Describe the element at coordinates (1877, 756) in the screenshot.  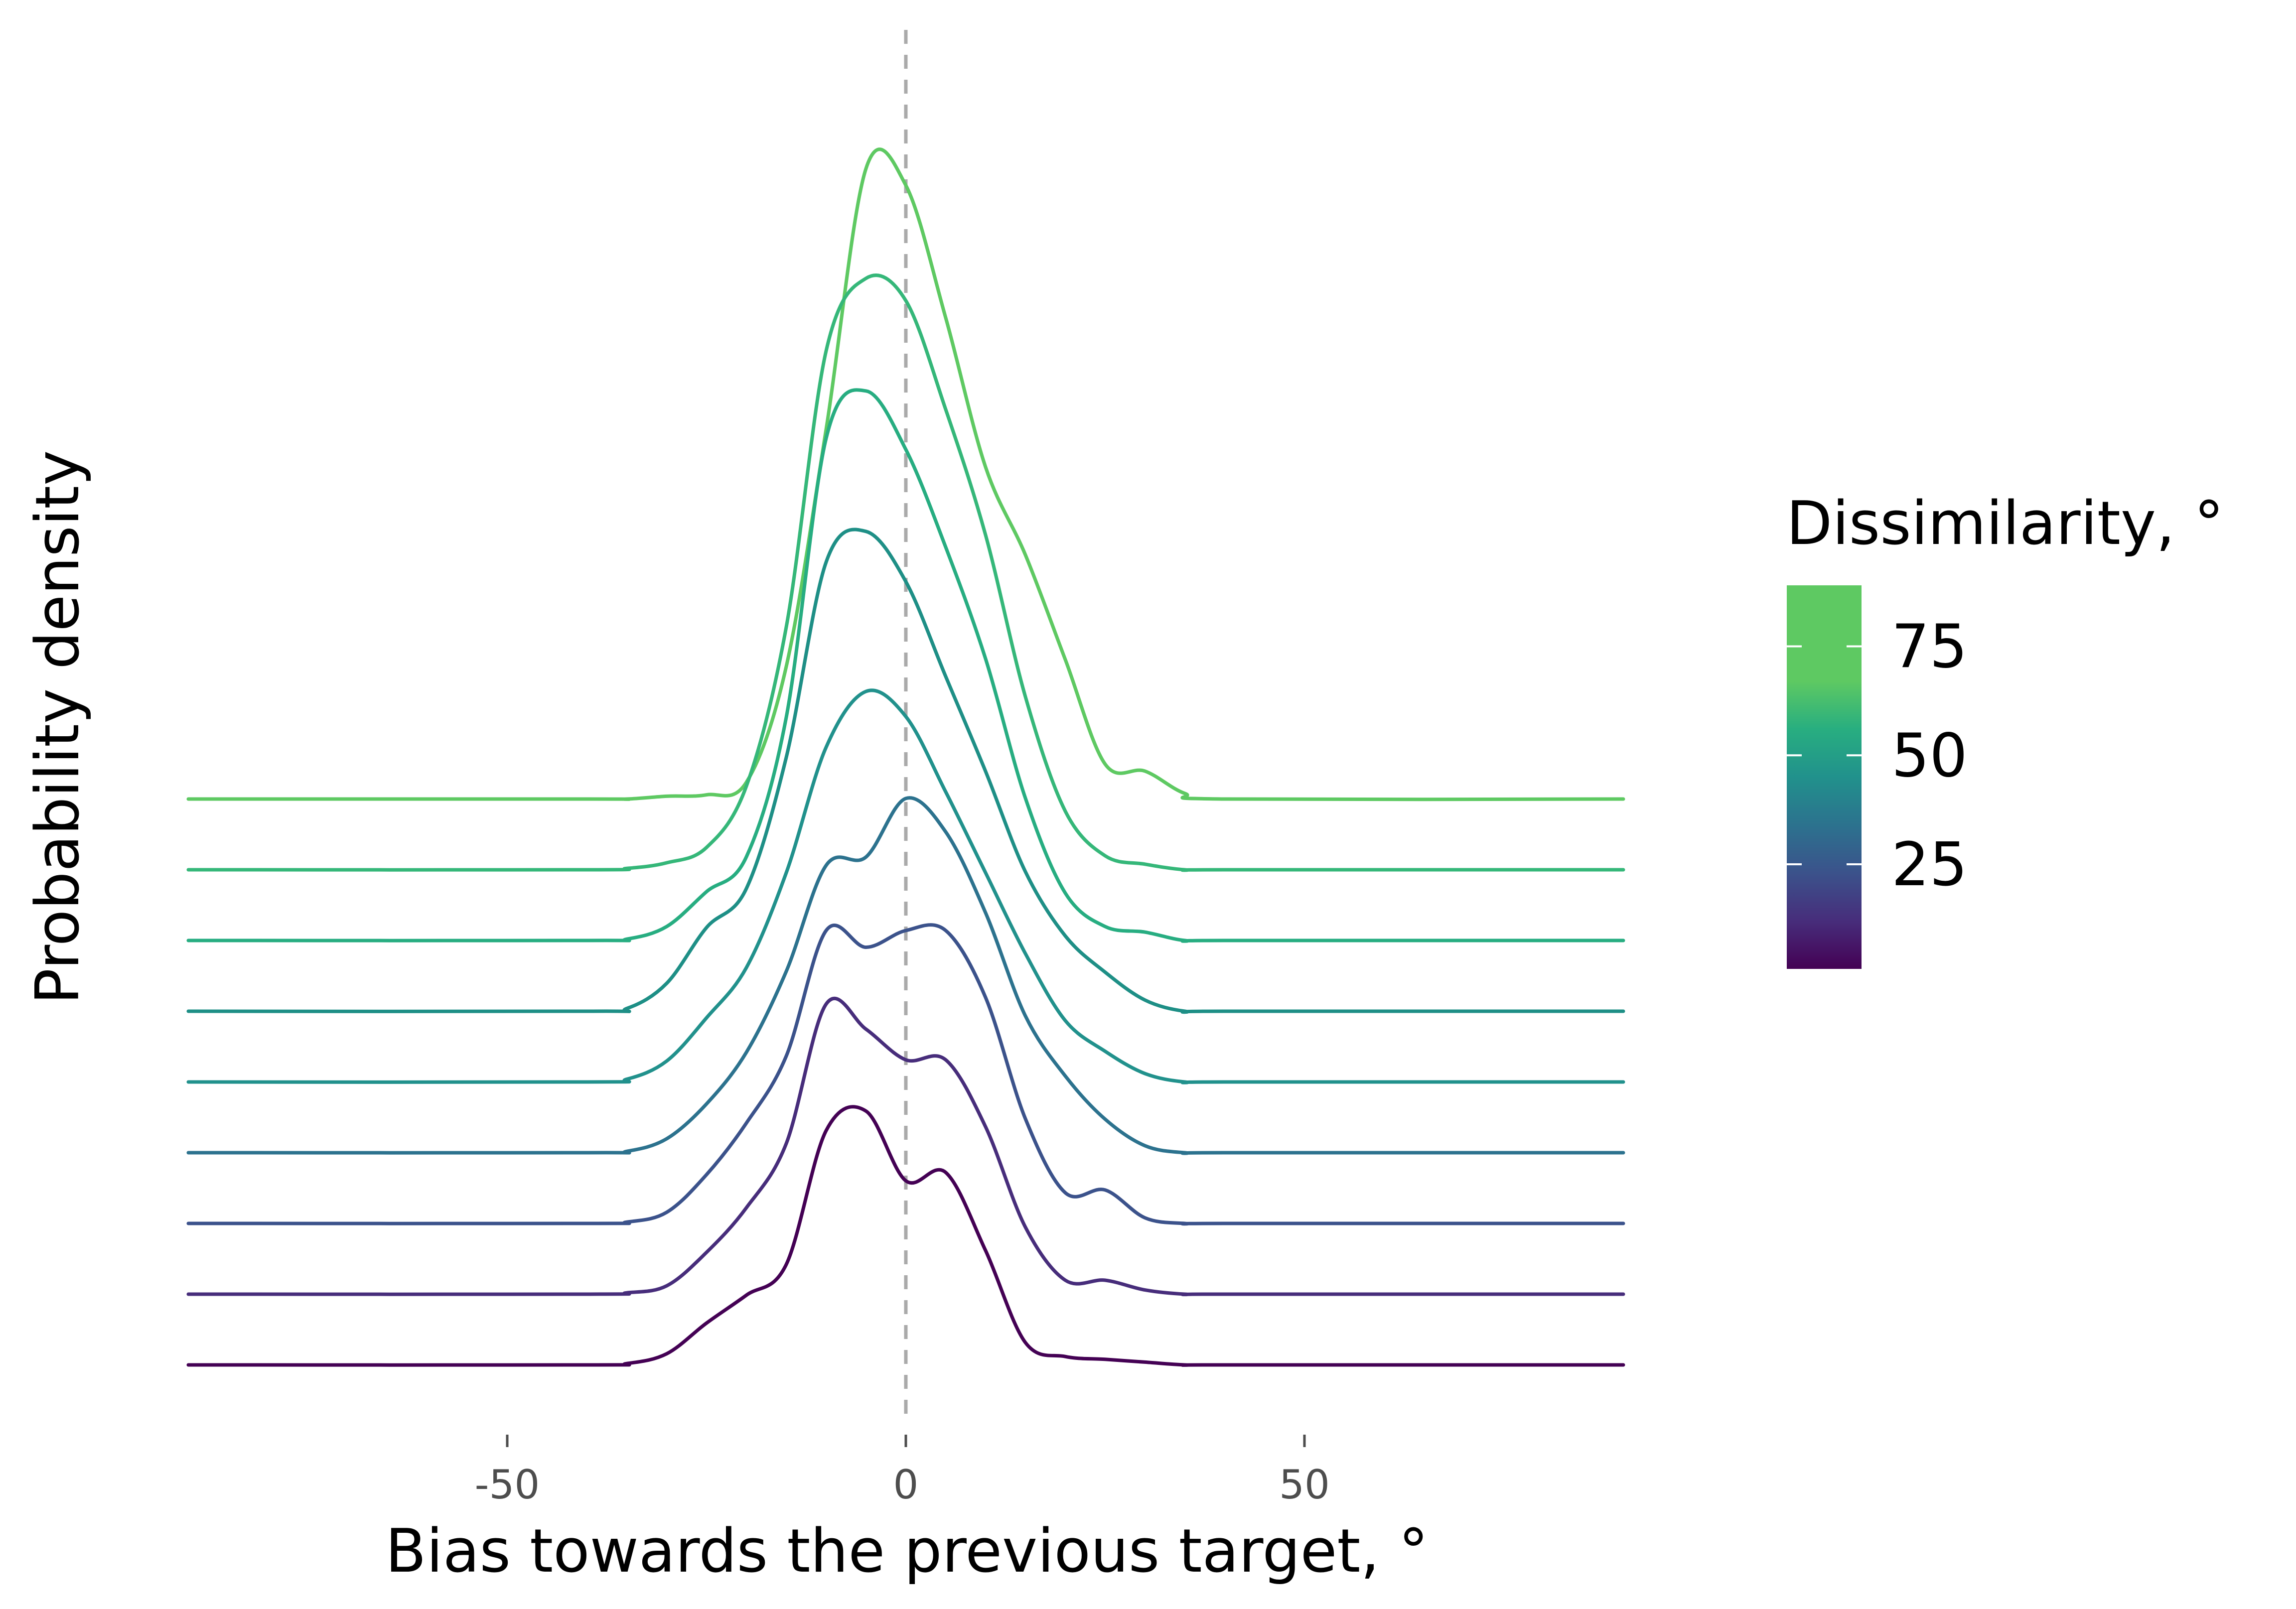
I see `colorbar-ticks: 25 50 75` at that location.